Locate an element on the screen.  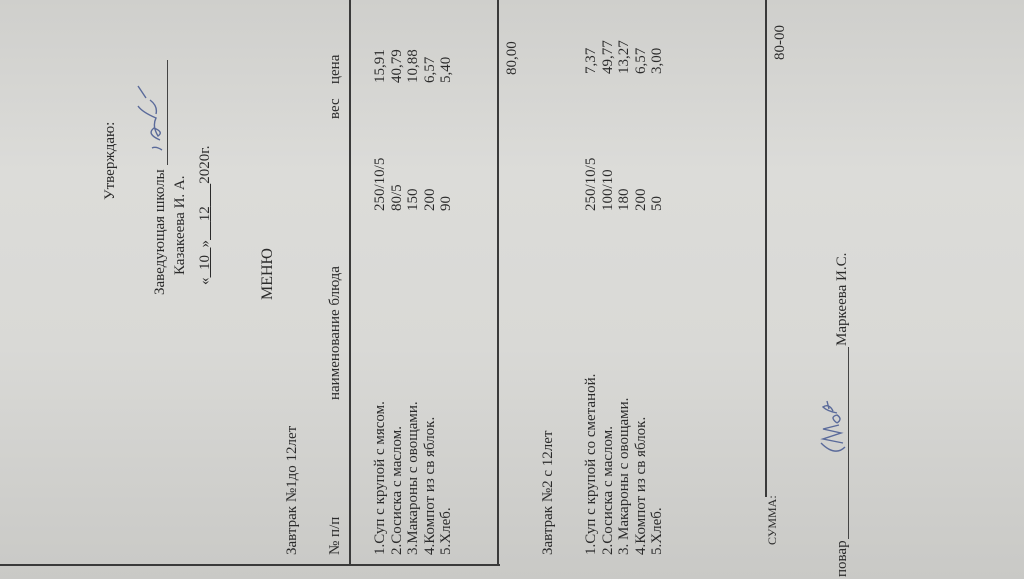
date-day: 10 is located at coordinates (205, 262).